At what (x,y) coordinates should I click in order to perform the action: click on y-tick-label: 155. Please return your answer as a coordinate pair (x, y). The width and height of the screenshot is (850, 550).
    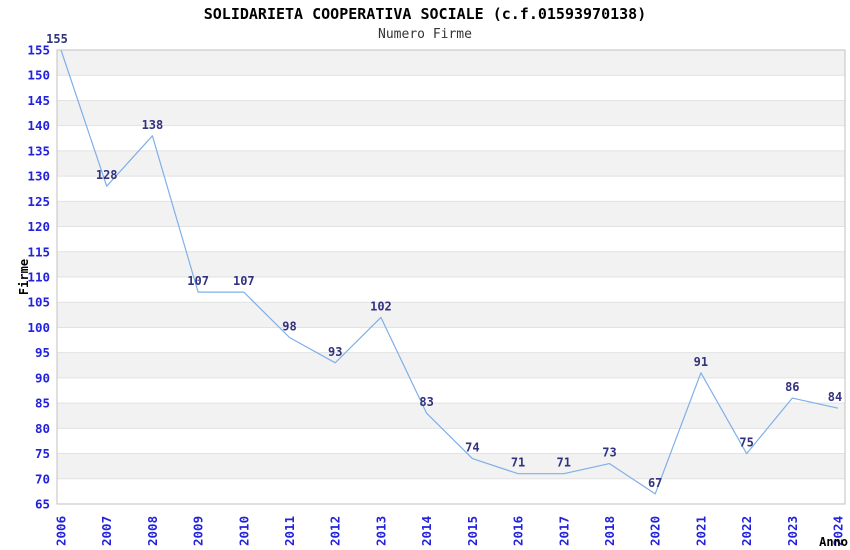
    Looking at the image, I should click on (38, 50).